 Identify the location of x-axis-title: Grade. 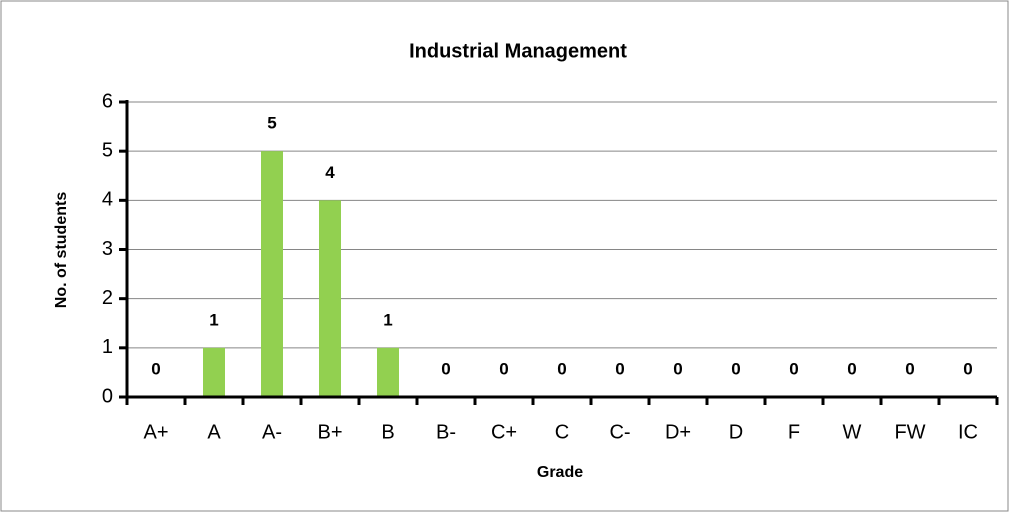
(560, 472).